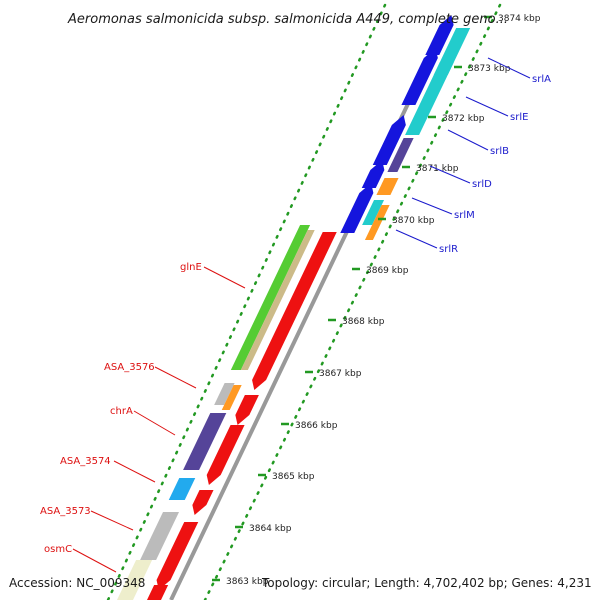 The width and height of the screenshot is (600, 600). What do you see at coordinates (85, 461) in the screenshot?
I see `gene-label-ASA_3574: ASA_3574` at bounding box center [85, 461].